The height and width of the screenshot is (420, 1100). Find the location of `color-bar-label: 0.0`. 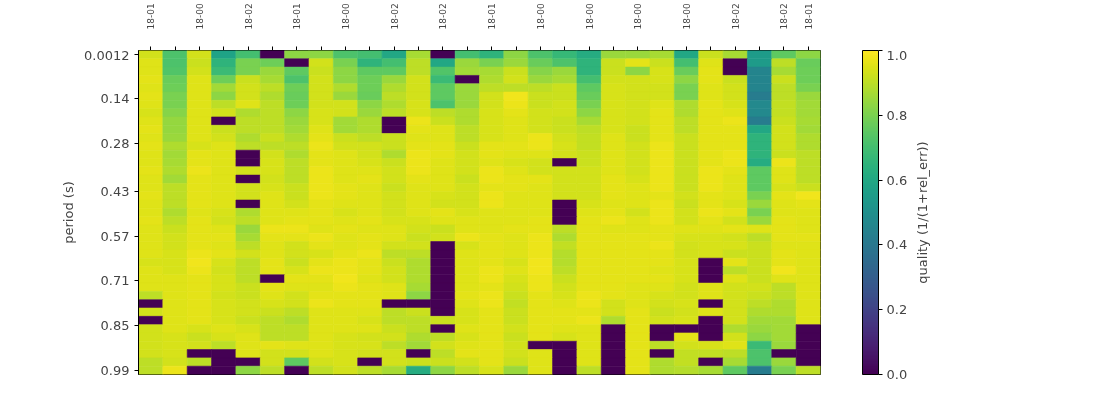

color-bar-label: 0.0 is located at coordinates (897, 374).